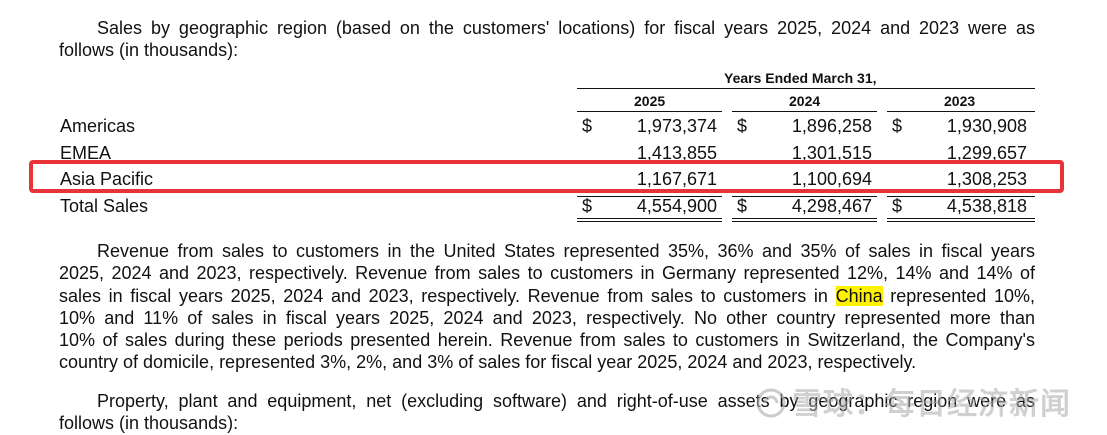 The height and width of the screenshot is (435, 1107). I want to click on watermark: 雪球：每日经济新闻, so click(913, 401).